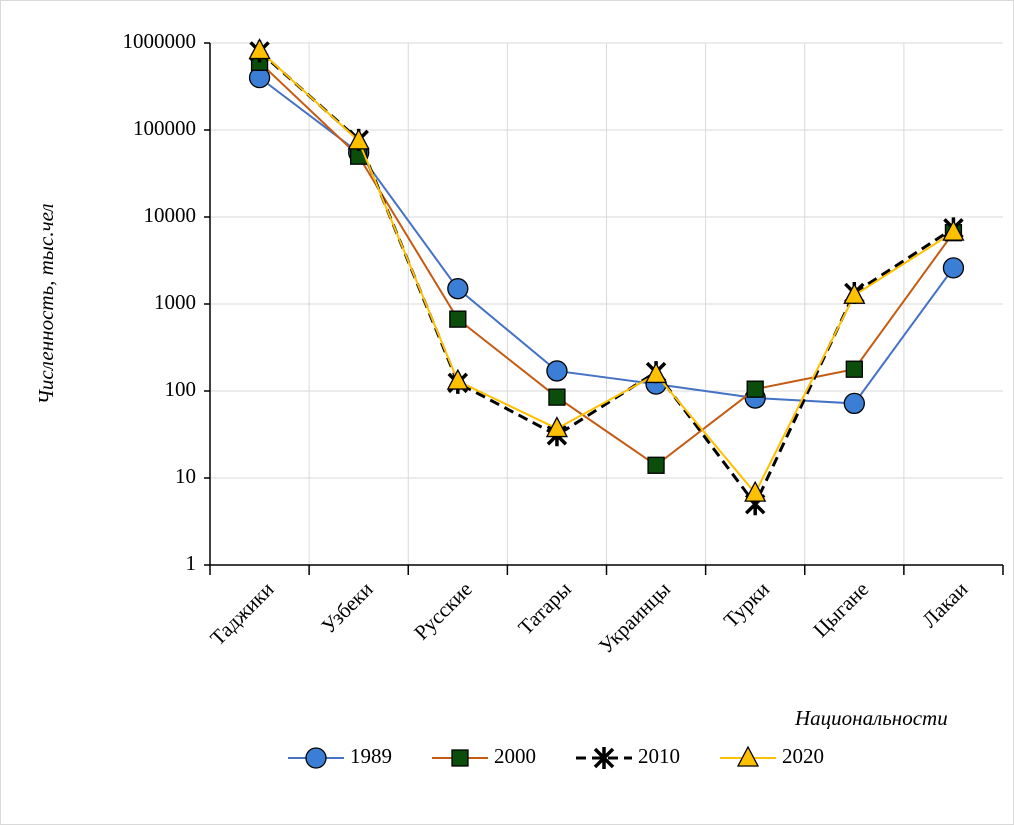  Describe the element at coordinates (170, 215) in the screenshot. I see `y-tick-label: 10000` at that location.